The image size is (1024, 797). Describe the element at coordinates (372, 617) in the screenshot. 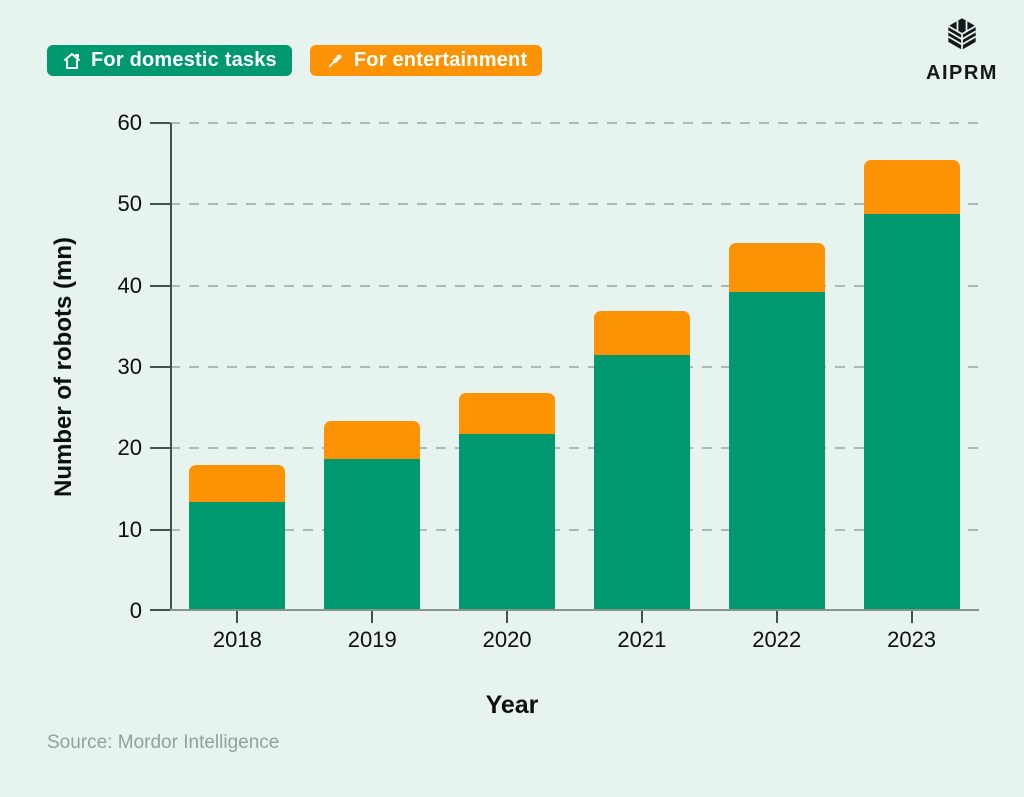

I see `x-tick-2019` at that location.